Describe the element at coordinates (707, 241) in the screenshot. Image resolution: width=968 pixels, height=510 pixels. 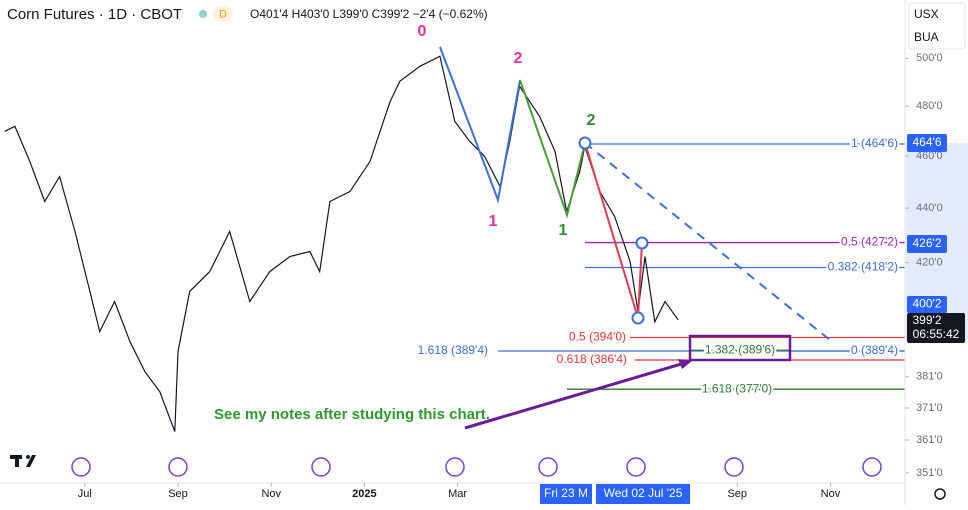
I see `projection-line` at that location.